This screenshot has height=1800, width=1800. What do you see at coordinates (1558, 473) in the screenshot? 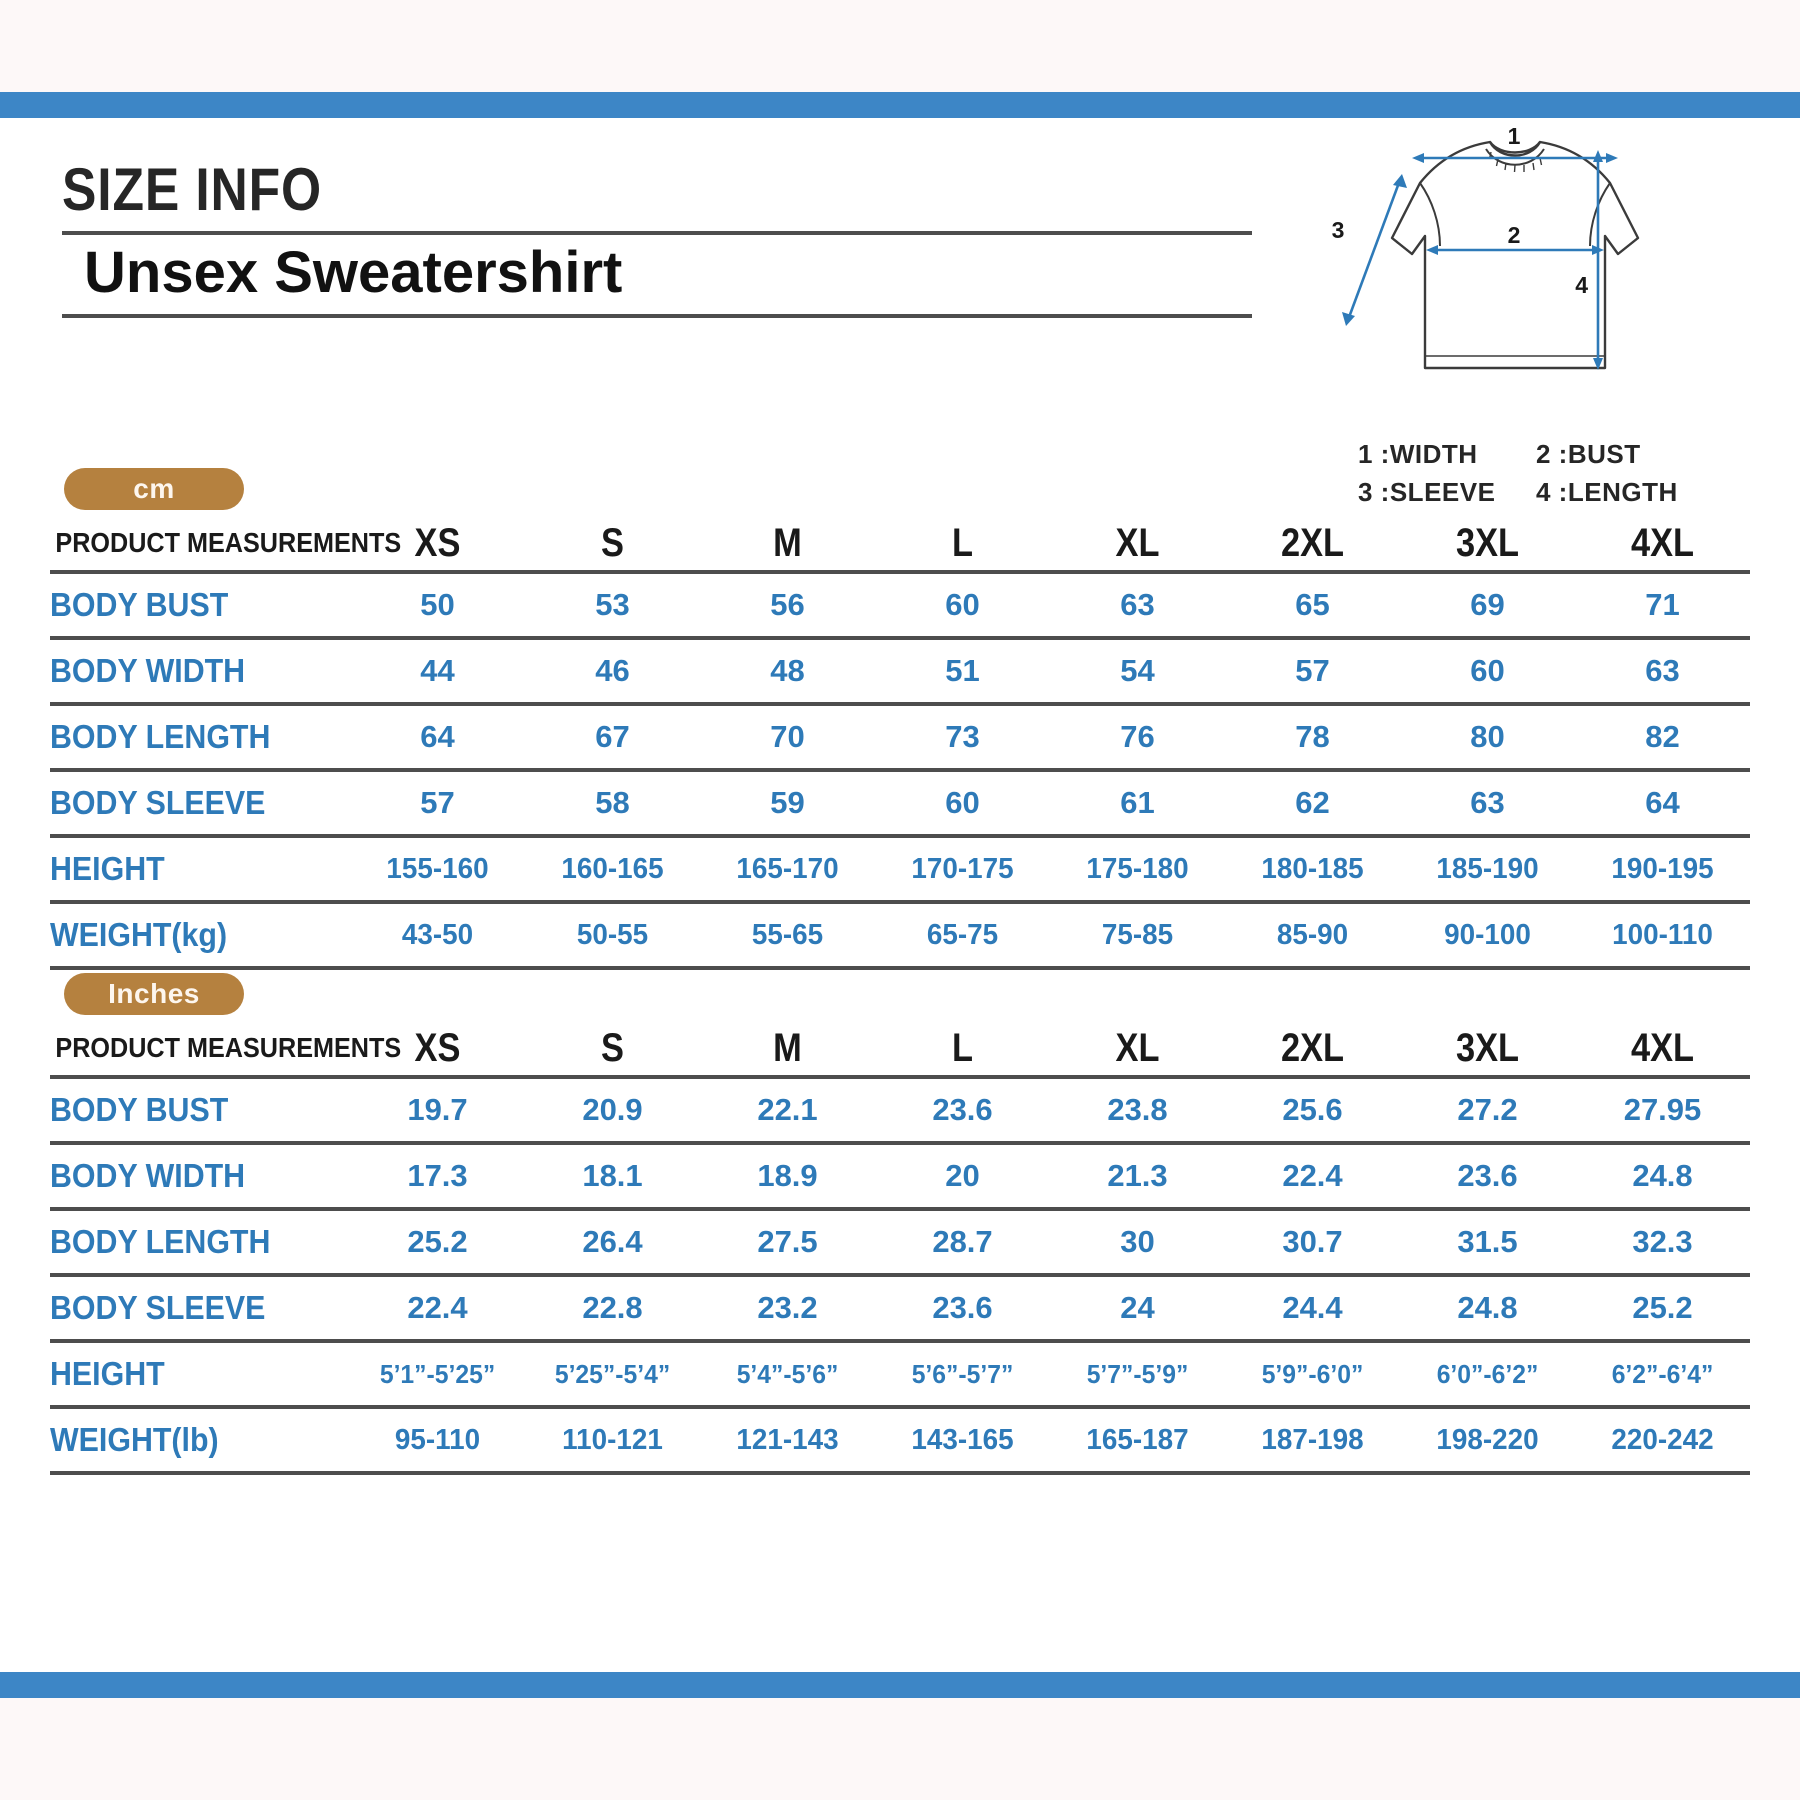
I see `diagram-legend: 1 :WIDTH 2 :BUST 3 :SLEEVE 4 :LENGTH` at bounding box center [1558, 473].